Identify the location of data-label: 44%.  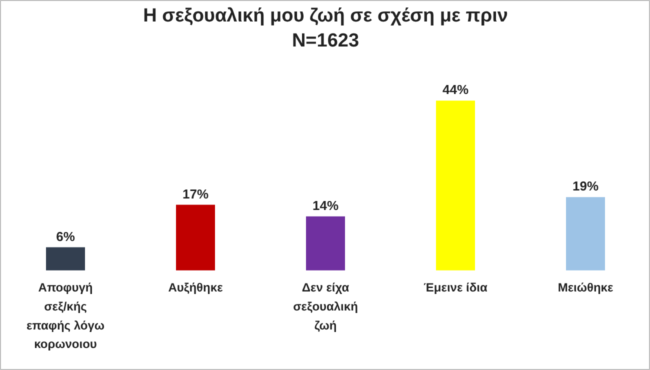
(455, 90).